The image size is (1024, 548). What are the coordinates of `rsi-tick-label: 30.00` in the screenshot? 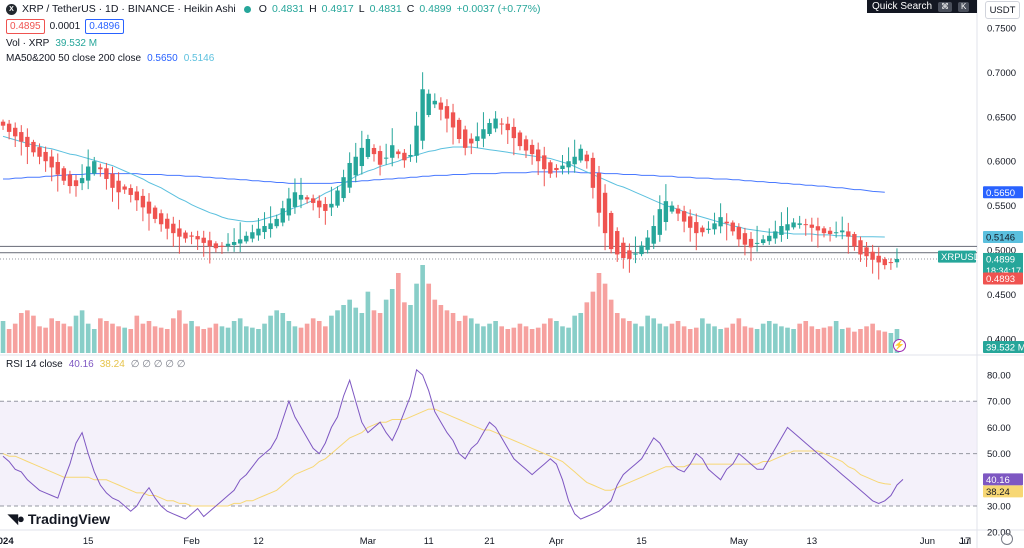 It's located at (999, 507).